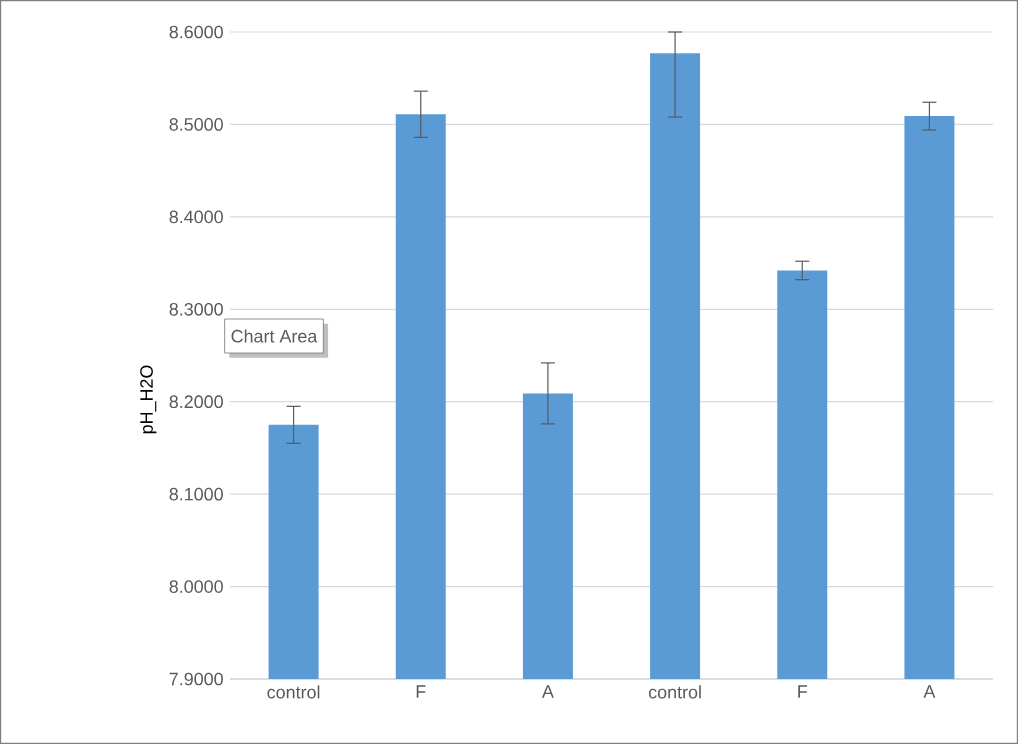 This screenshot has width=1018, height=744. I want to click on y-tick-label: 7.9000, so click(196, 679).